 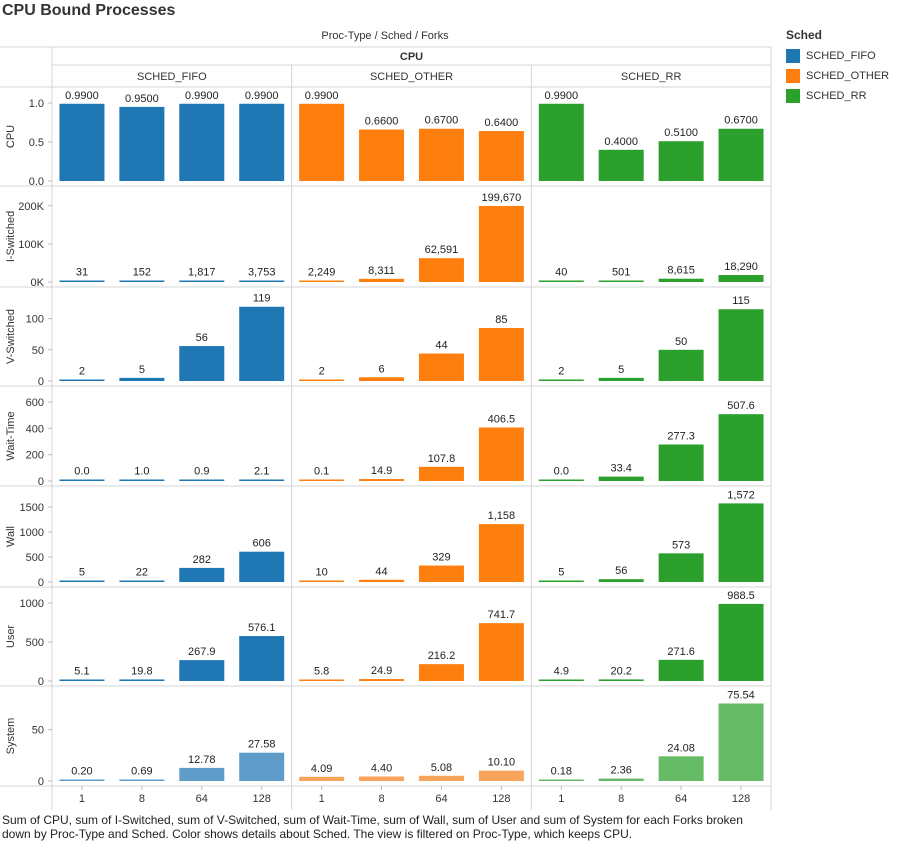 I want to click on legend-label: SCHED_RR, so click(x=836, y=96).